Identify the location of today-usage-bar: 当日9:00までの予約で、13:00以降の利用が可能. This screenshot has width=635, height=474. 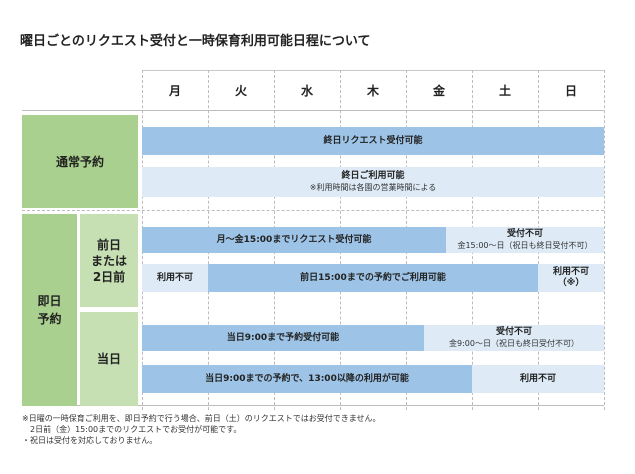
(307, 379).